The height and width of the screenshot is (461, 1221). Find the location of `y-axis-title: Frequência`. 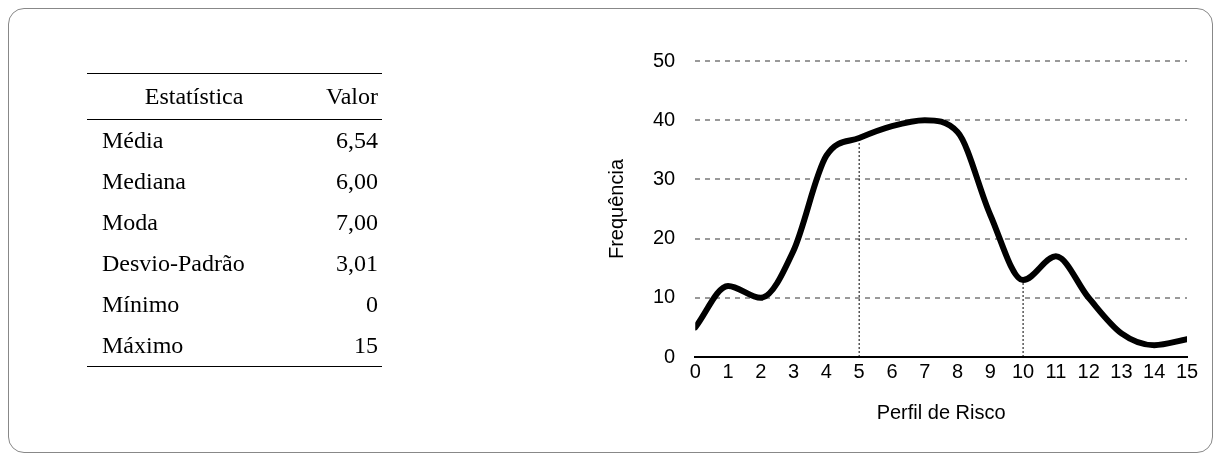

y-axis-title: Frequência is located at coordinates (615, 209).